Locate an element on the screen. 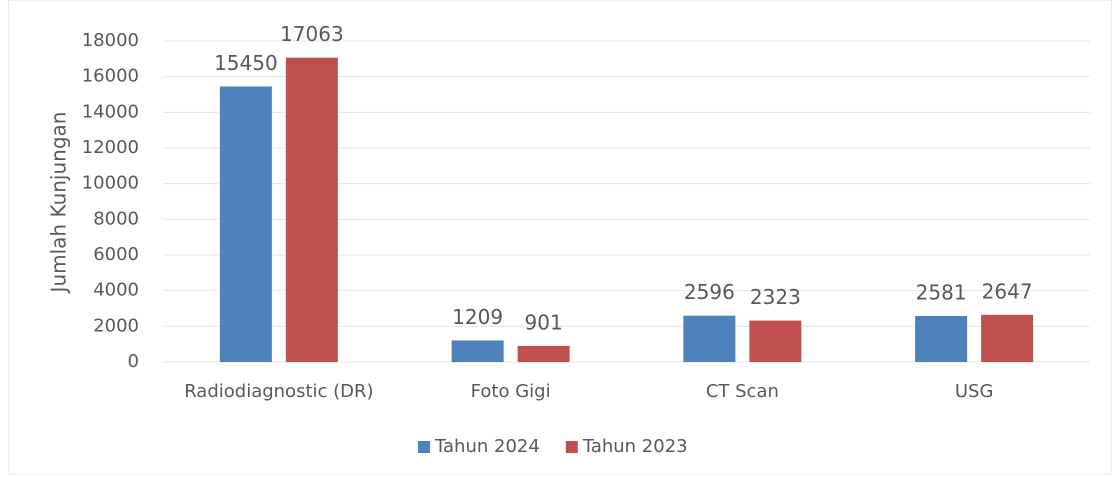 The width and height of the screenshot is (1113, 477). y-tick-label: 4000 is located at coordinates (116, 290).